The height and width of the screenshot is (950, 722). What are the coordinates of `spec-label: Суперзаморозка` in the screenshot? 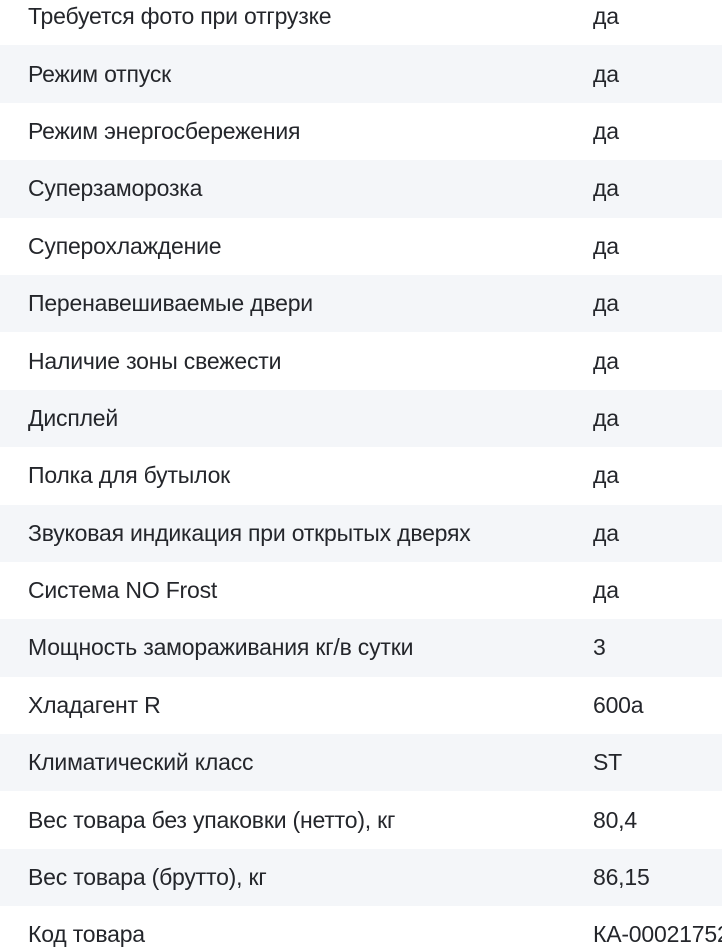 It's located at (115, 188).